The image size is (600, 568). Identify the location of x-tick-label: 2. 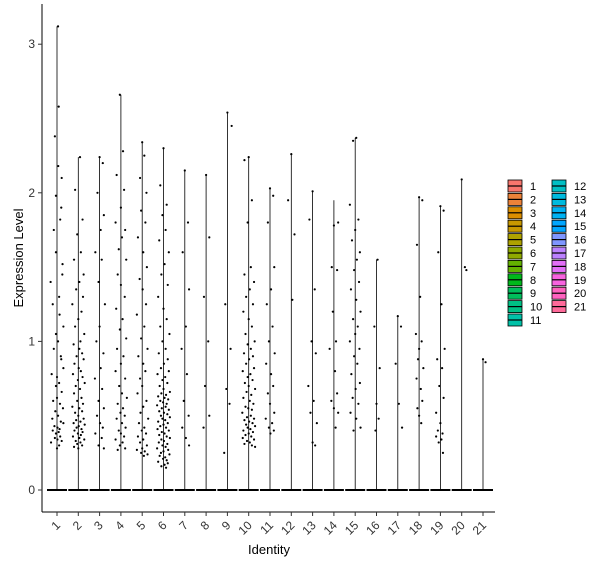
(77, 525).